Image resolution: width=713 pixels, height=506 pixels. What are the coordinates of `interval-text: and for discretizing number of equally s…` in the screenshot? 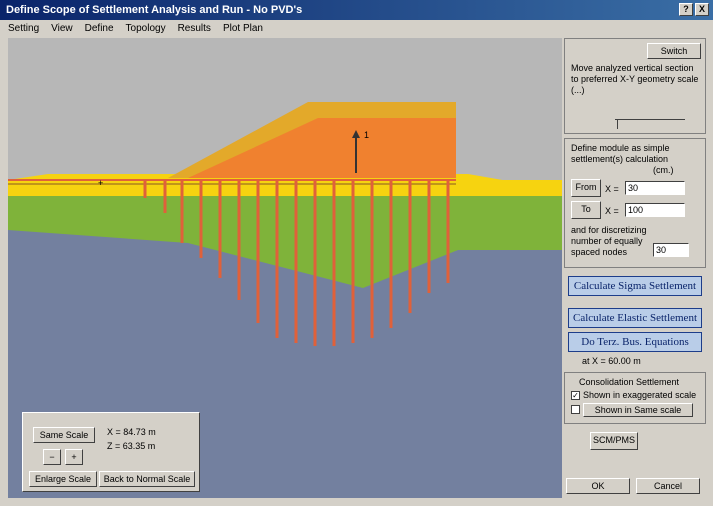 It's located at (609, 241).